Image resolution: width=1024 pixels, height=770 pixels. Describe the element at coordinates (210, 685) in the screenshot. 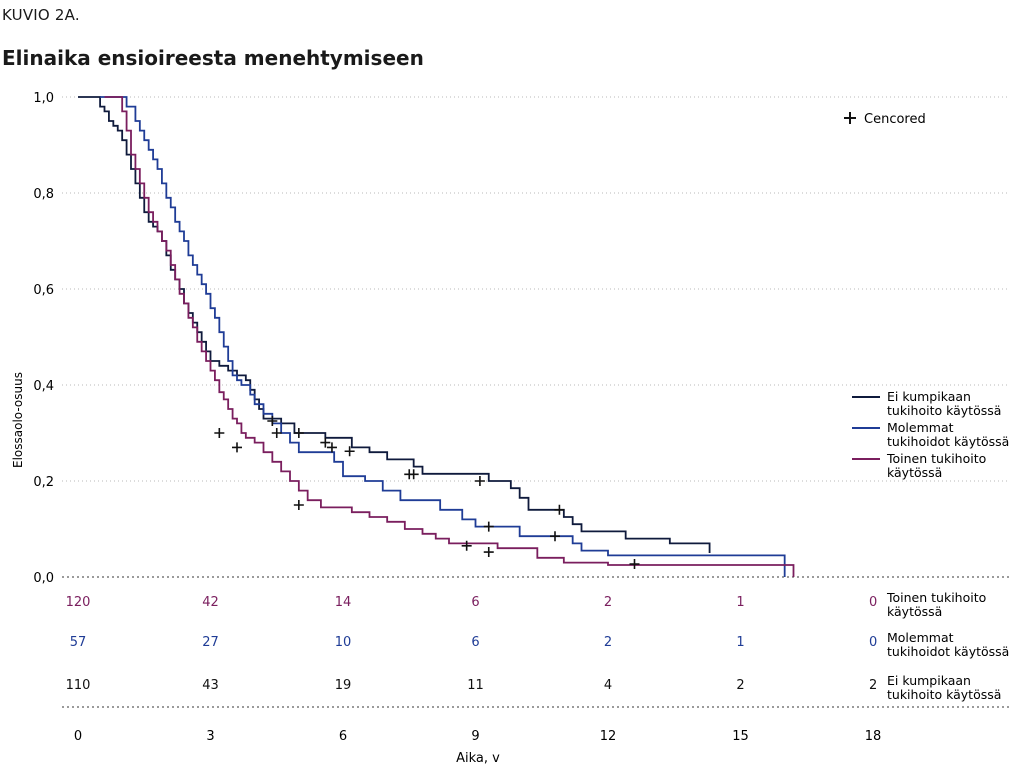

I see `risk-count-ei: 43` at that location.